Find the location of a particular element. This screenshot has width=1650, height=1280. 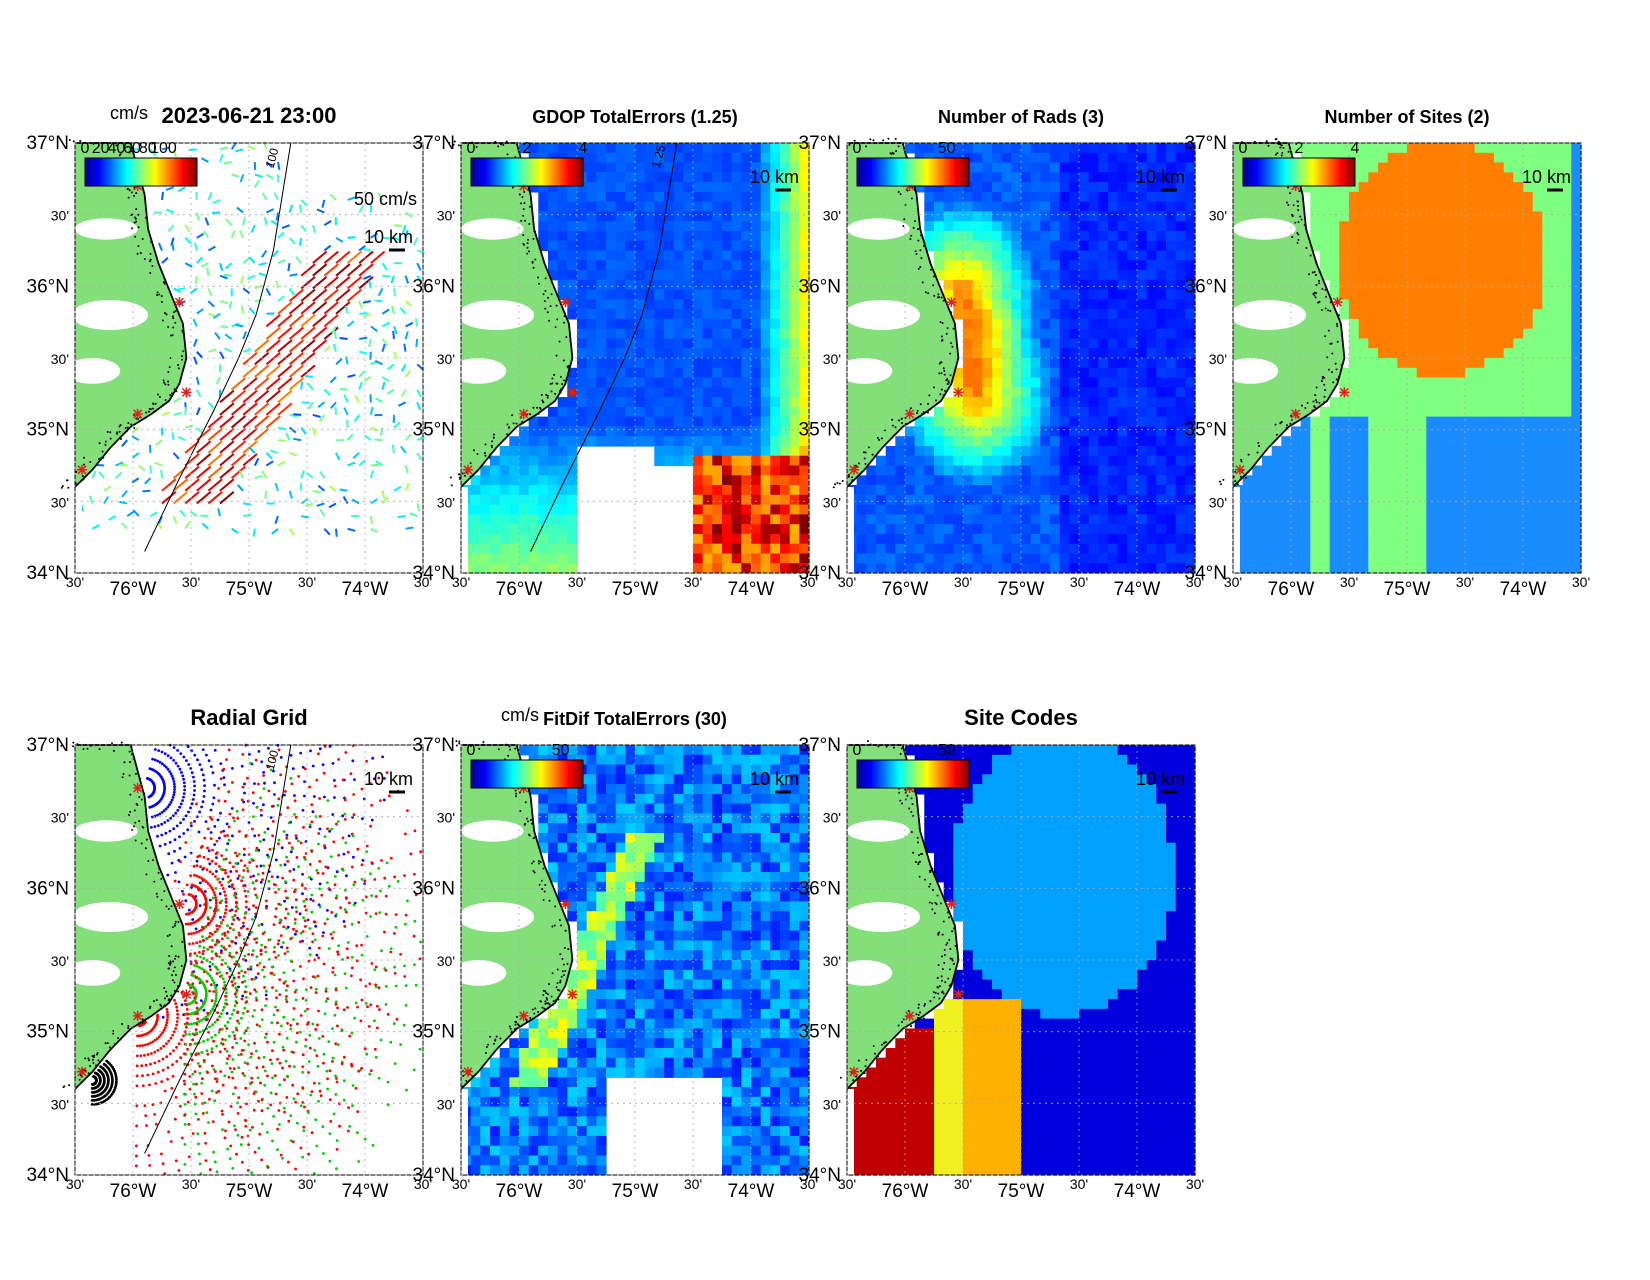

lat-tick-label: 35°N is located at coordinates (820, 430).